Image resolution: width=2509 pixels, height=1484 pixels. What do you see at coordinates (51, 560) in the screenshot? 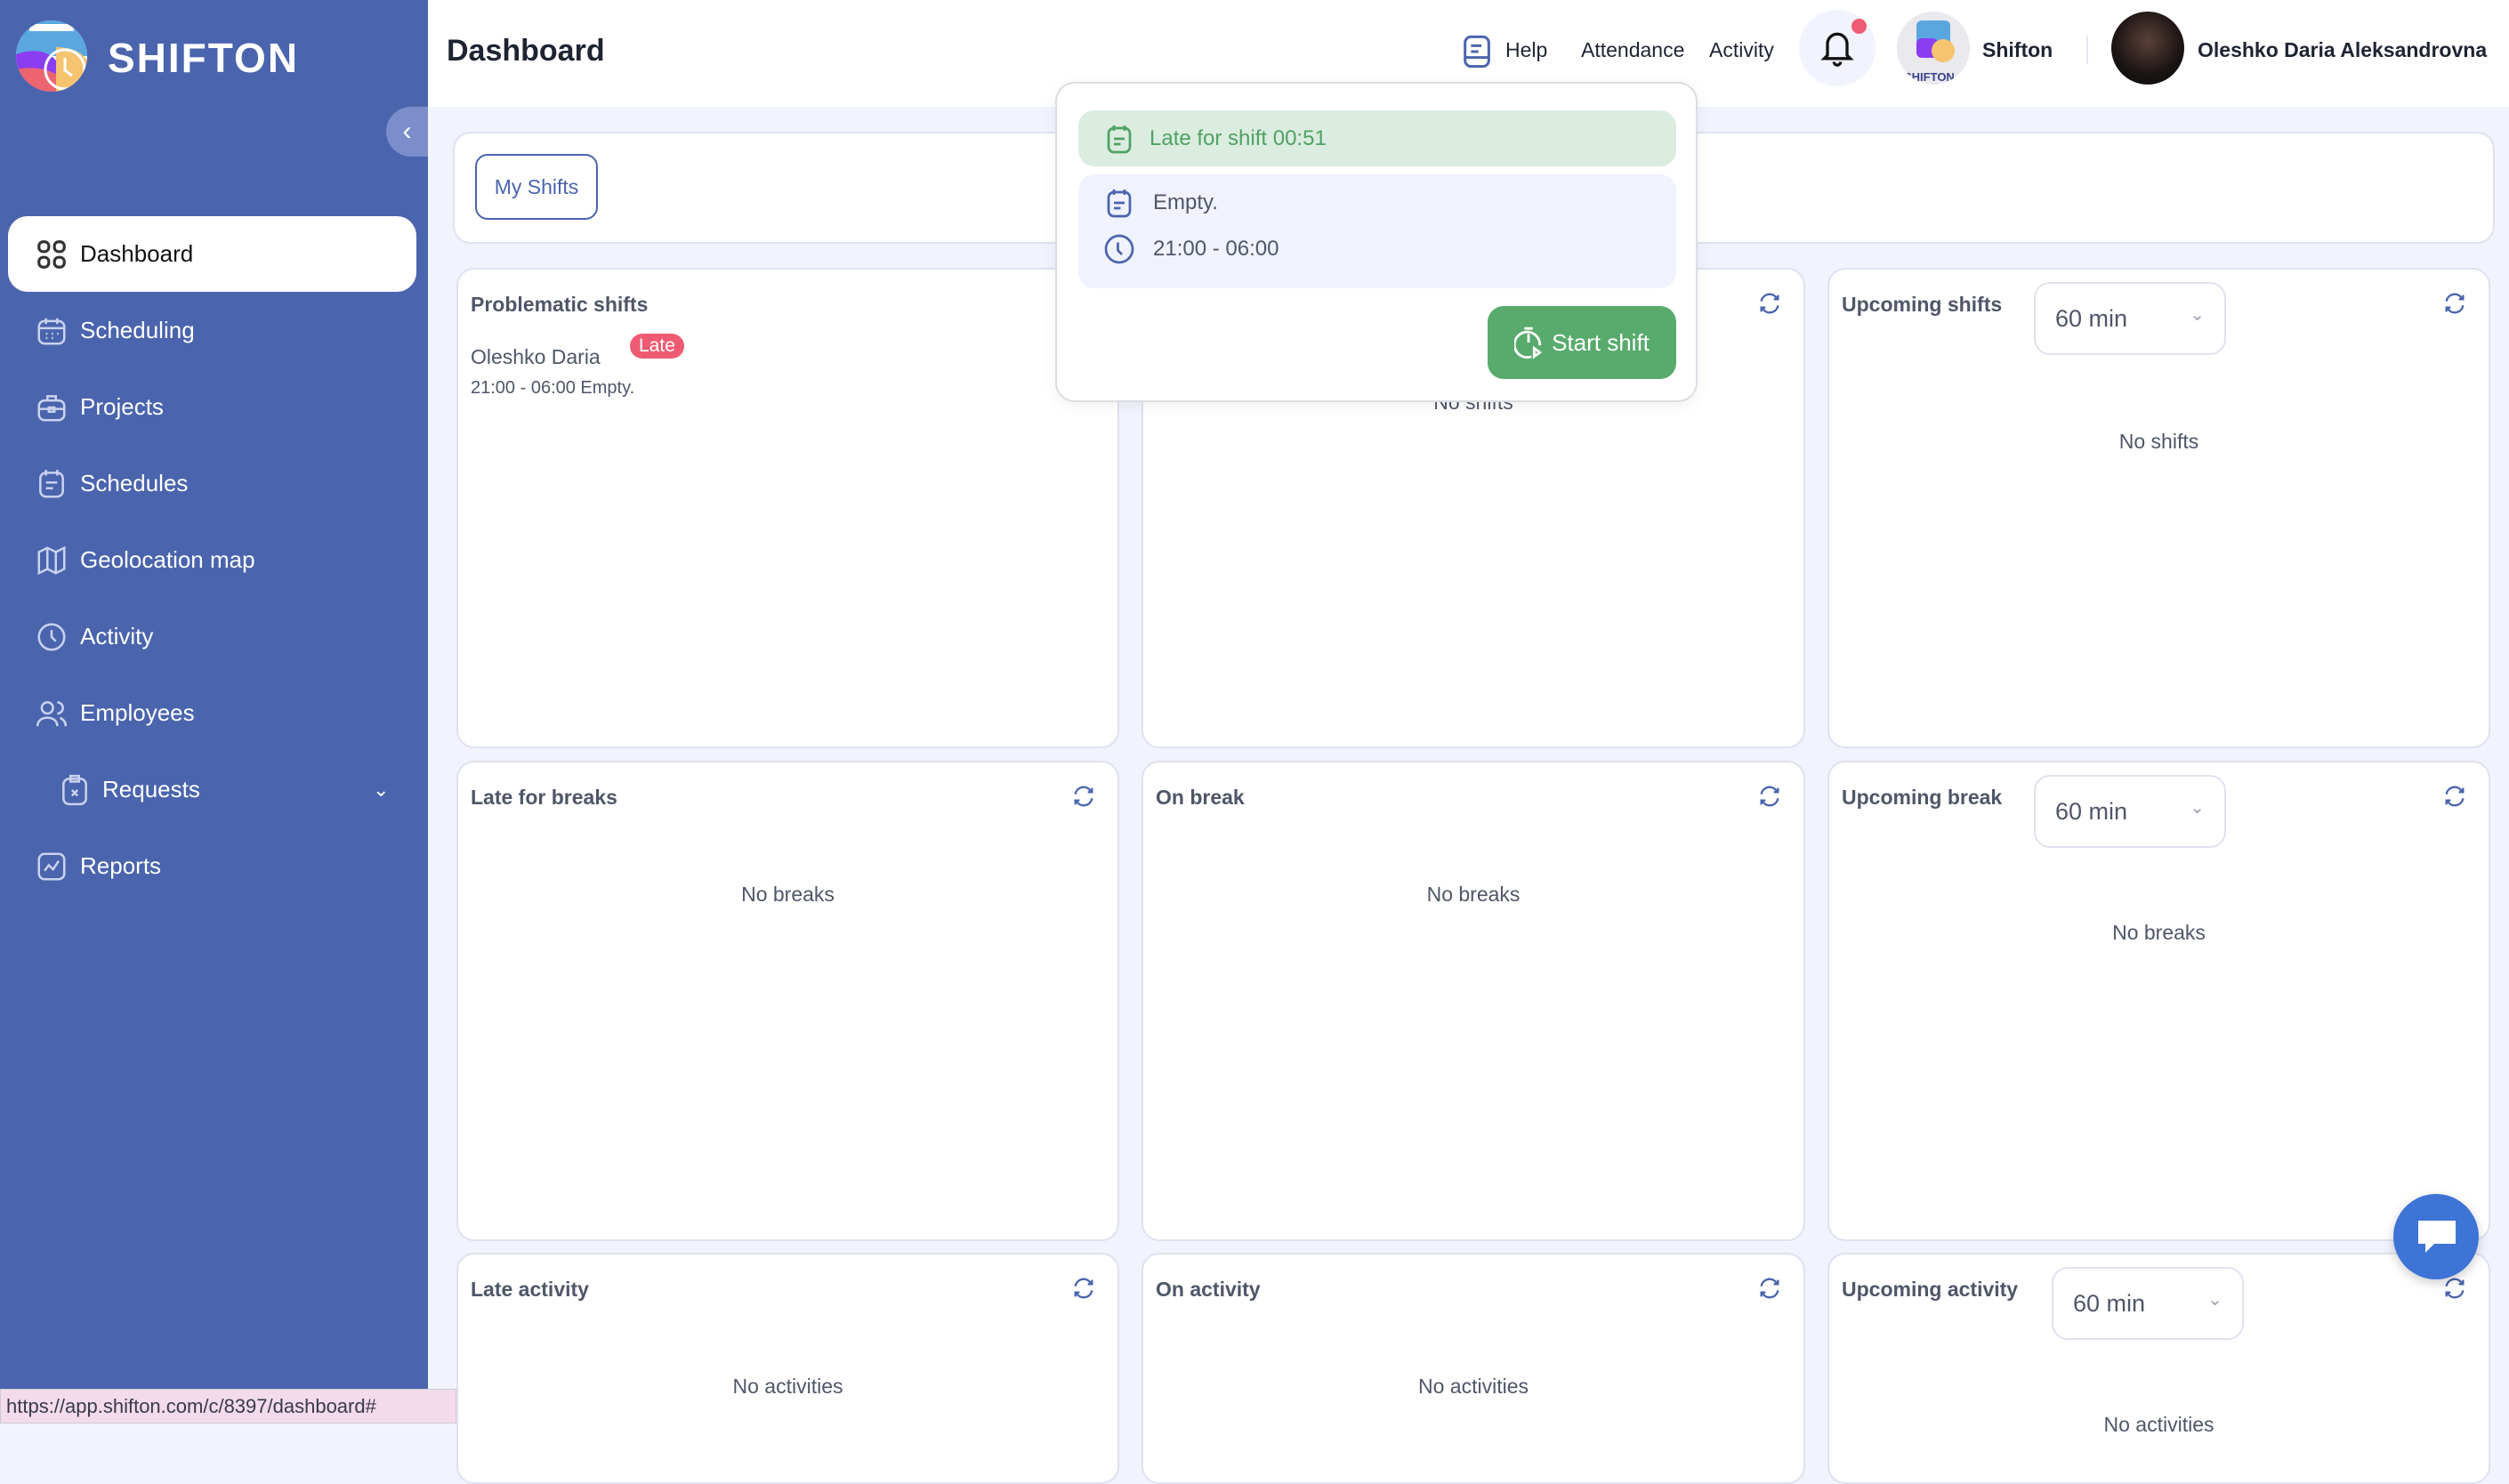
I see `map-icon` at bounding box center [51, 560].